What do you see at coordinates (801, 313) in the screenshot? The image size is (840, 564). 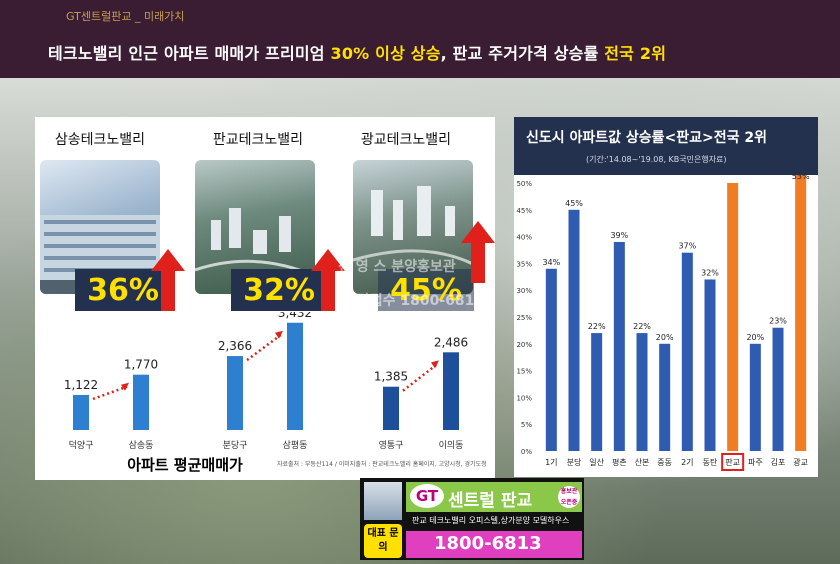 I see `bar-광교` at bounding box center [801, 313].